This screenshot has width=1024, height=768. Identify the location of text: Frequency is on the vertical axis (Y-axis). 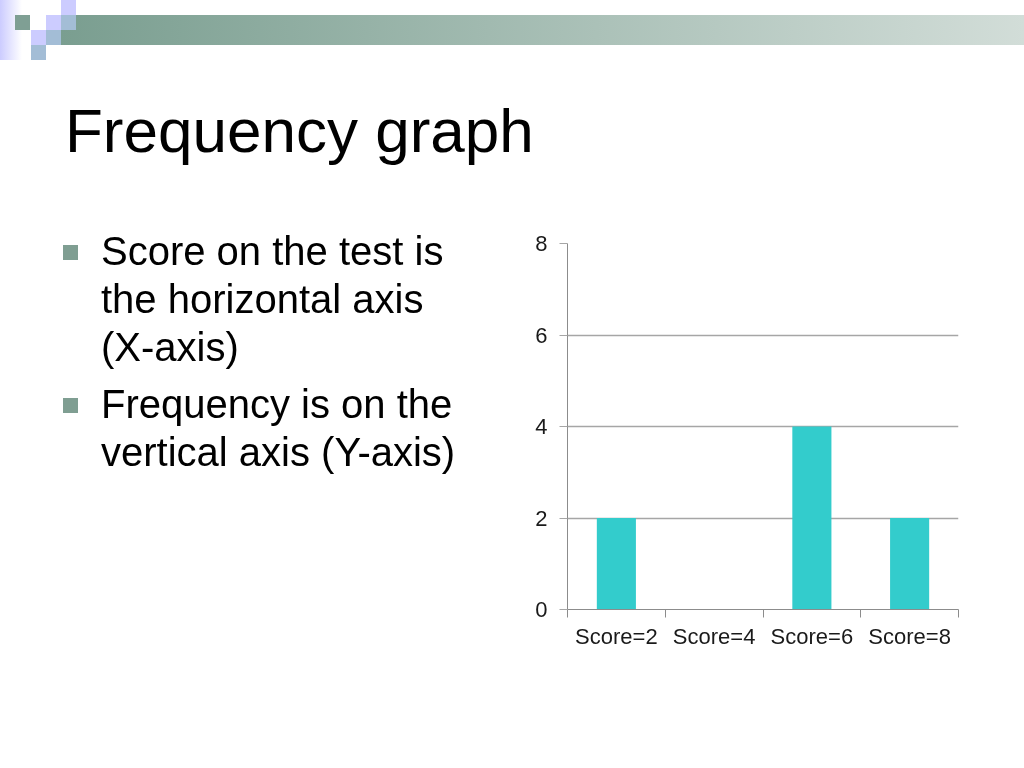
(278, 428).